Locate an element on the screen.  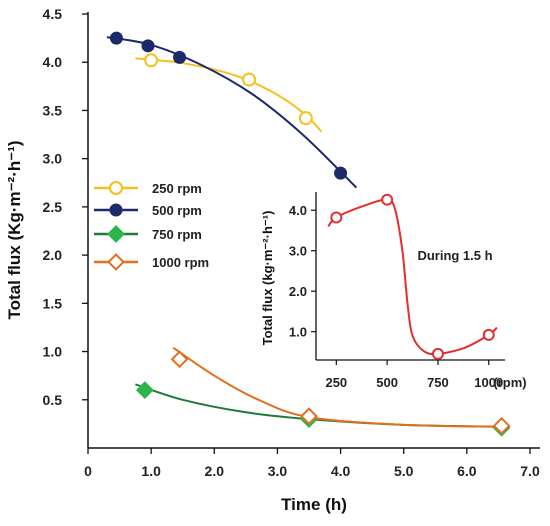
inset-y-ticks: 1.0 2.0 3.0 4.0 is located at coordinates (302, 271).